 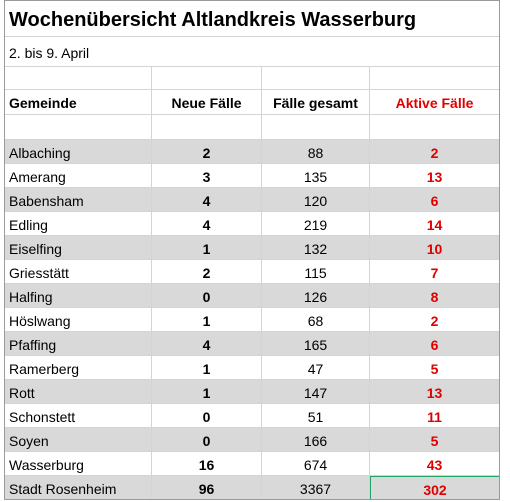 What do you see at coordinates (78, 464) in the screenshot?
I see `table-cell: Wasserburg` at bounding box center [78, 464].